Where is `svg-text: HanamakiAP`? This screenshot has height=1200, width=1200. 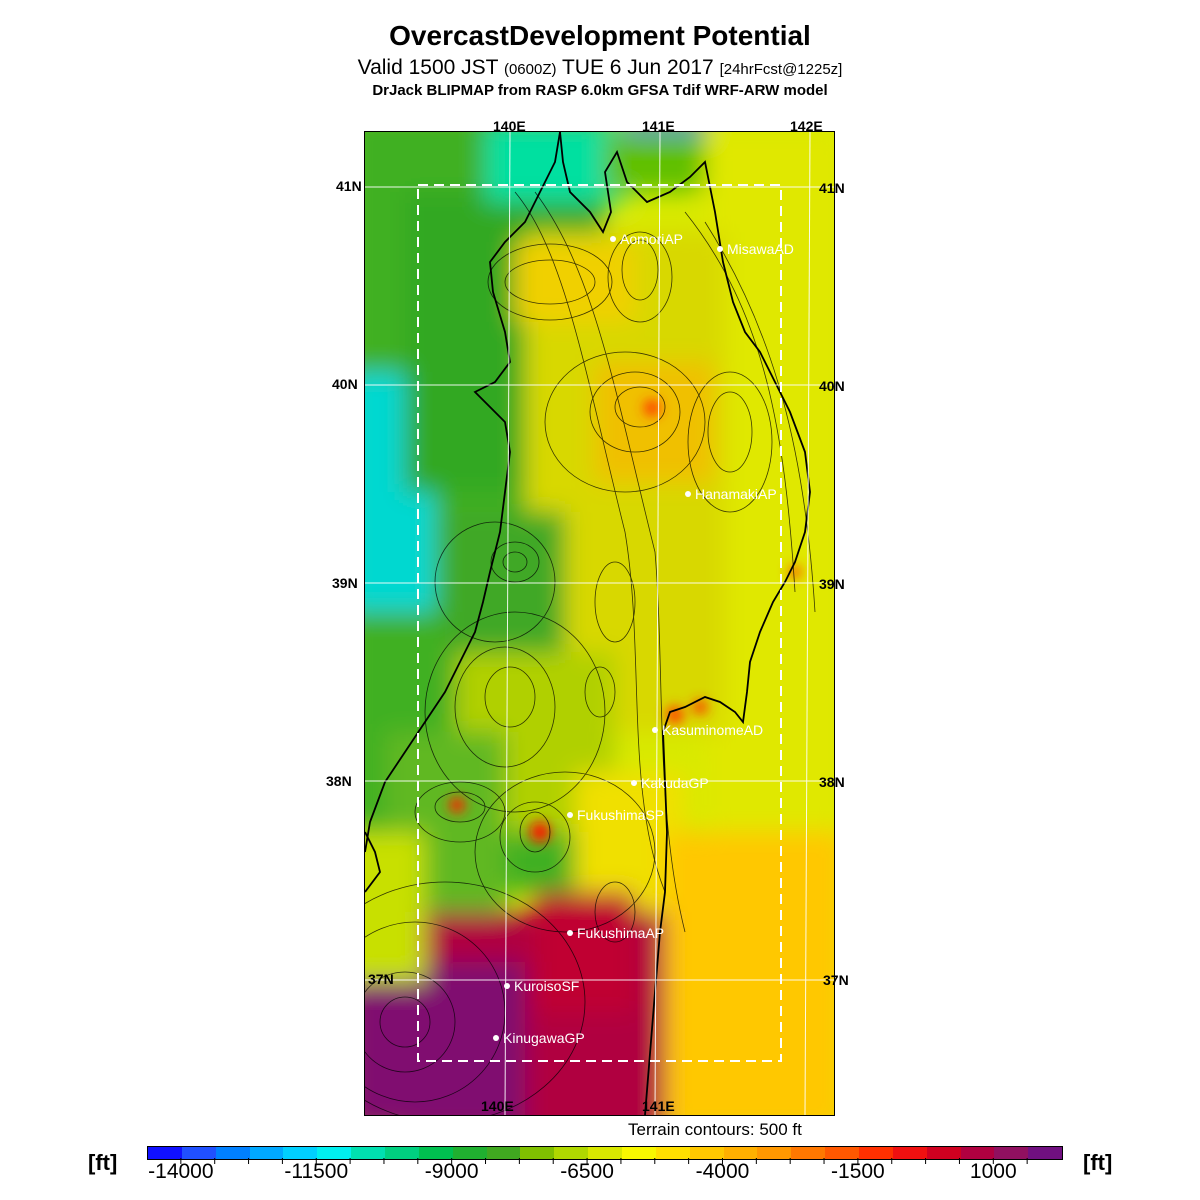
svg-text: HanamakiAP is located at coordinates (736, 494).